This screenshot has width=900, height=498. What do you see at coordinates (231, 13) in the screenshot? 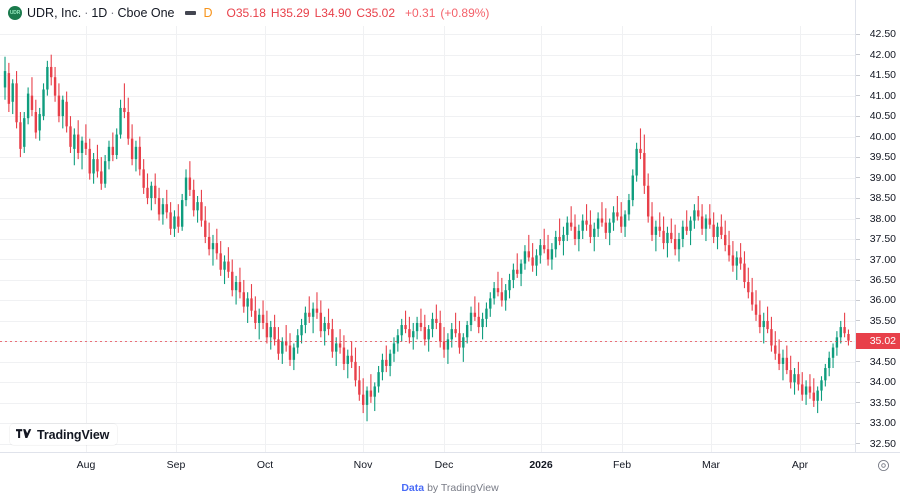
I see `open-label: O` at bounding box center [231, 13].